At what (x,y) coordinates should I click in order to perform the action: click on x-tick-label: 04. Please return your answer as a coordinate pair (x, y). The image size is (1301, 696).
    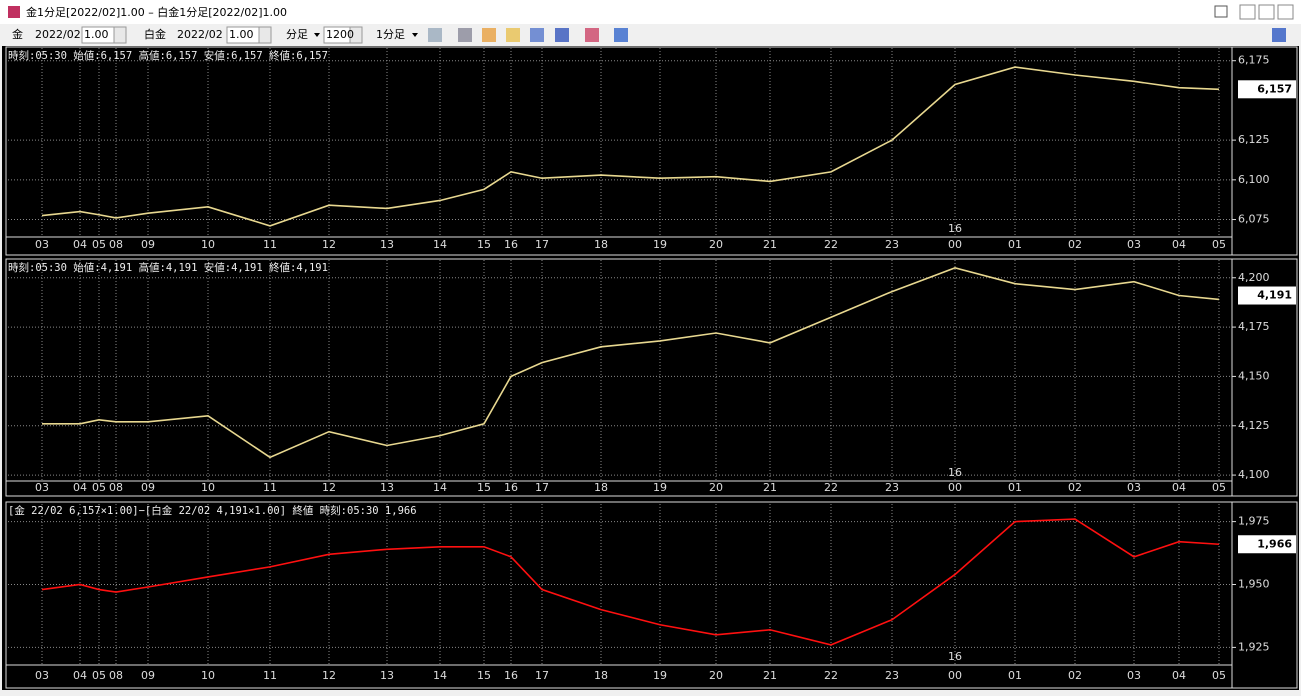
    Looking at the image, I should click on (80, 244).